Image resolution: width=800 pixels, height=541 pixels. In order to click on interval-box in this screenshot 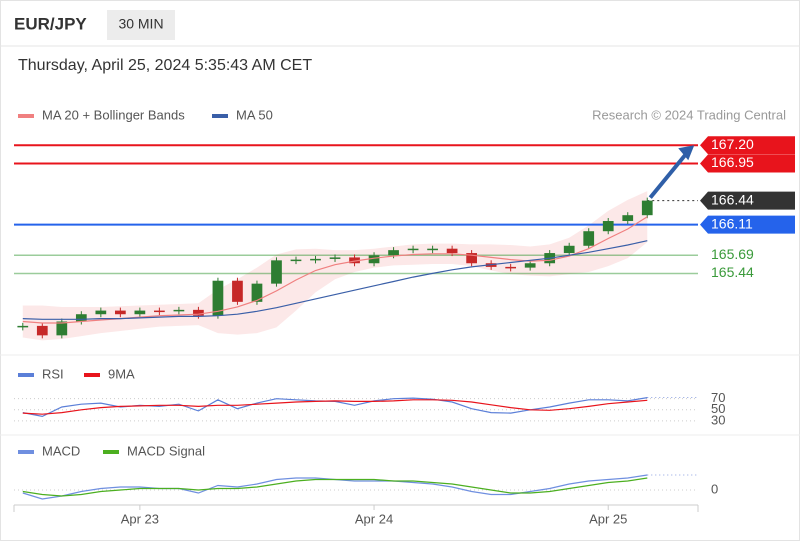, I will do `click(141, 25)`.